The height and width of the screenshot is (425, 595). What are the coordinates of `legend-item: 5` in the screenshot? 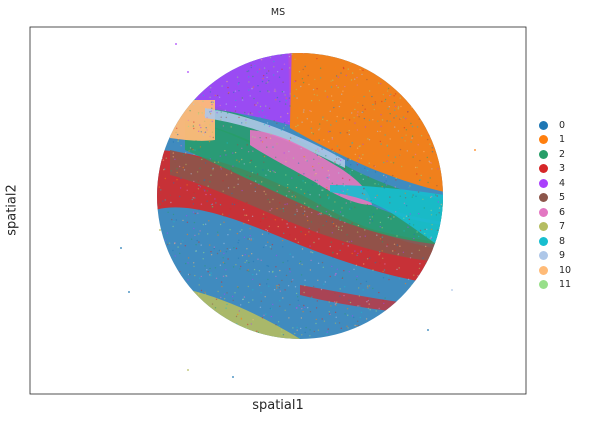 It's located at (555, 198).